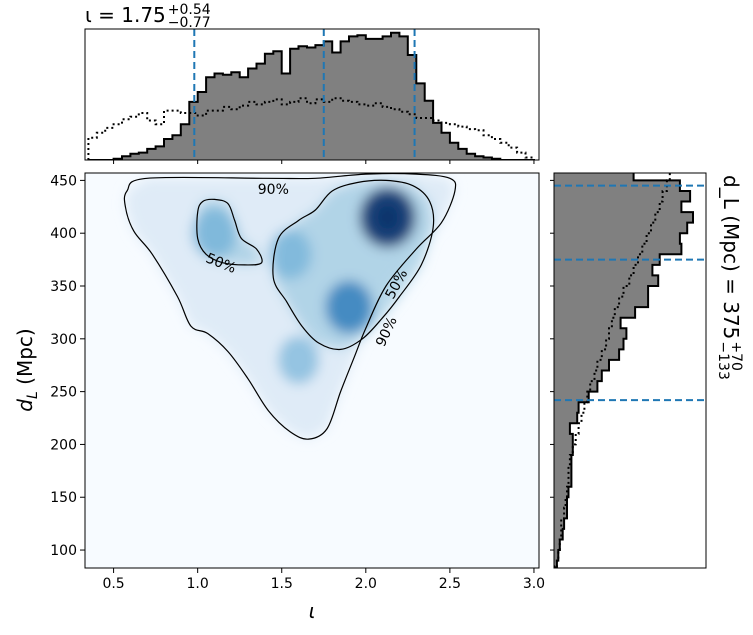 The image size is (753, 635). What do you see at coordinates (63, 234) in the screenshot?
I see `y-tick-label: 400` at bounding box center [63, 234].